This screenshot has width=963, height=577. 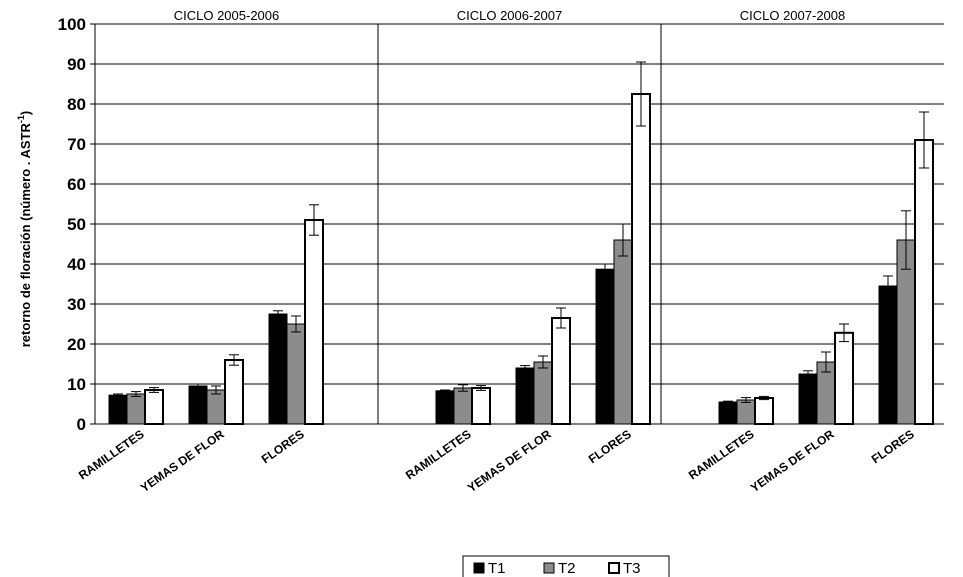 What do you see at coordinates (76, 184) in the screenshot?
I see `y-tick-label: 60` at bounding box center [76, 184].